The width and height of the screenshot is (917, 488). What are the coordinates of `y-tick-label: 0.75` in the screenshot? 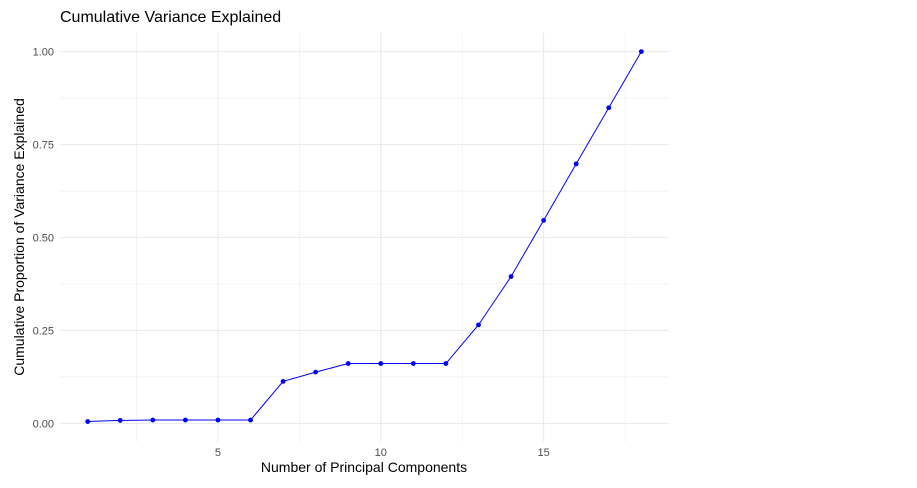 It's located at (43, 146).